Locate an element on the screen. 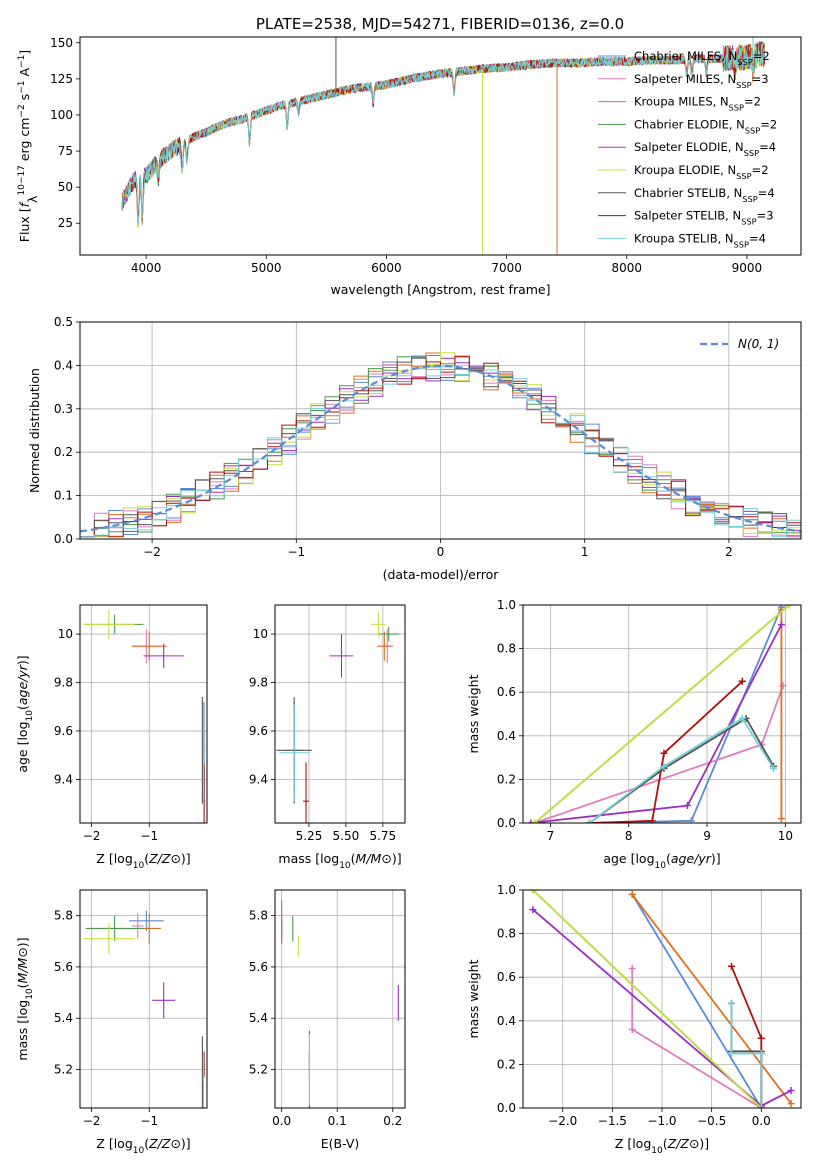  plot-area-mass_weight_vs_Z is located at coordinates (662, 999).